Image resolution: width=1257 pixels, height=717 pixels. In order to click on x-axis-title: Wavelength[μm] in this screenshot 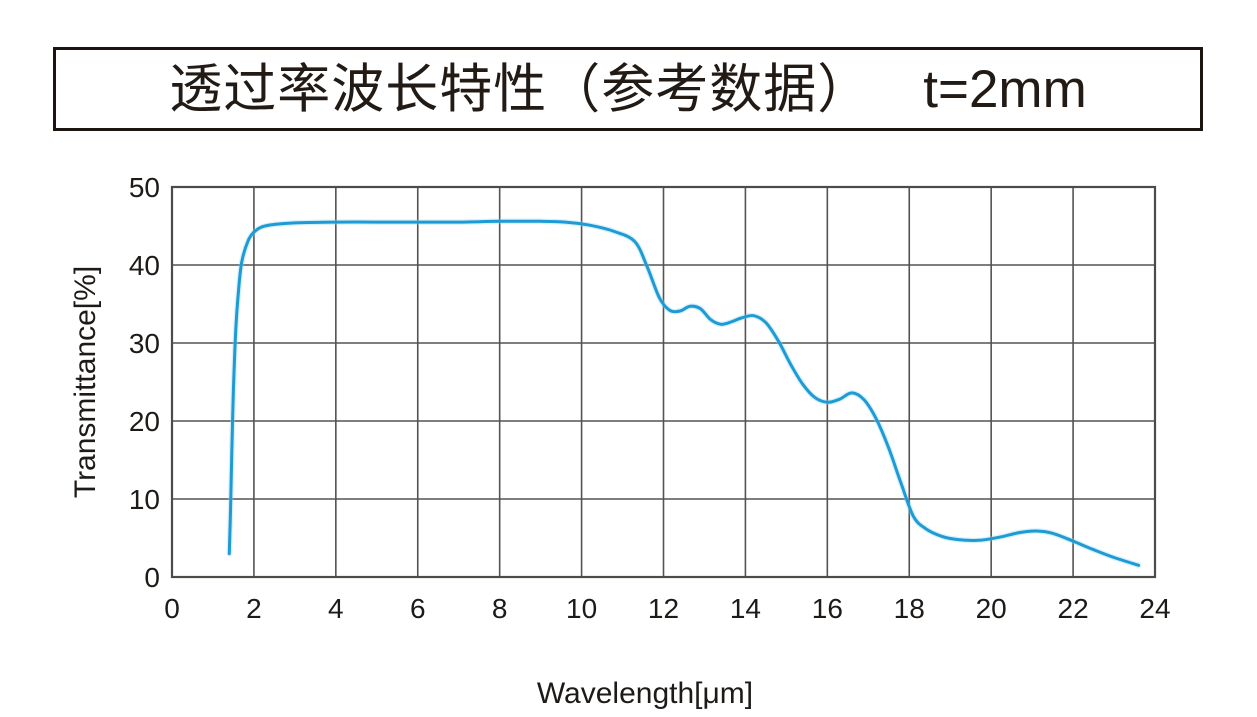, I will do `click(645, 693)`.